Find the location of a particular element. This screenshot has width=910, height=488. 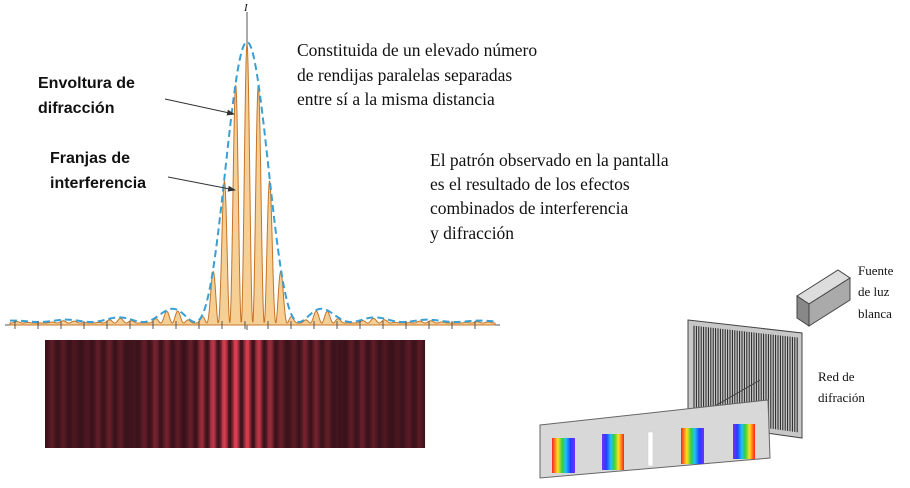

arrow is located at coordinates (201, 184).